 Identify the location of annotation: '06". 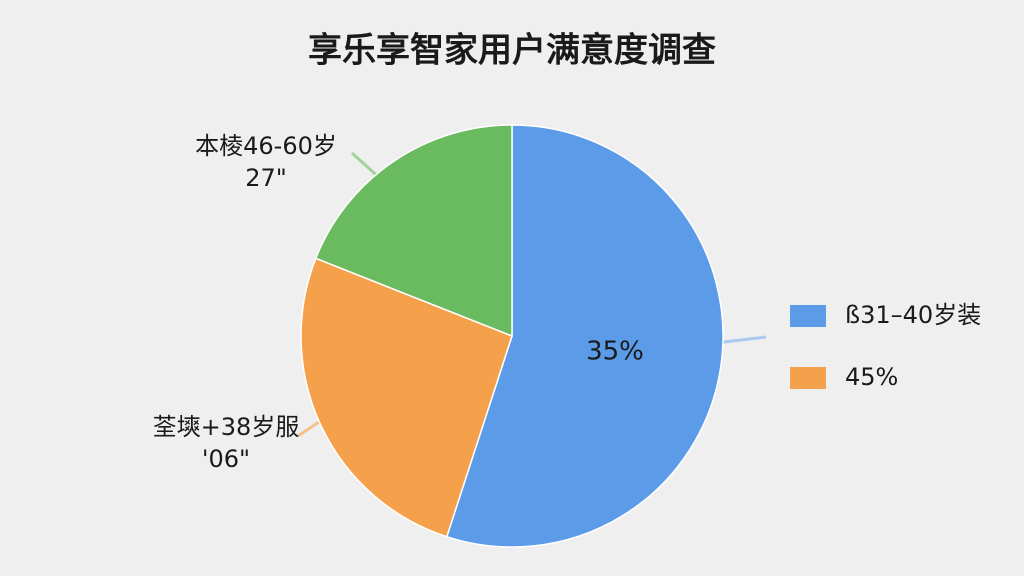
(226, 459).